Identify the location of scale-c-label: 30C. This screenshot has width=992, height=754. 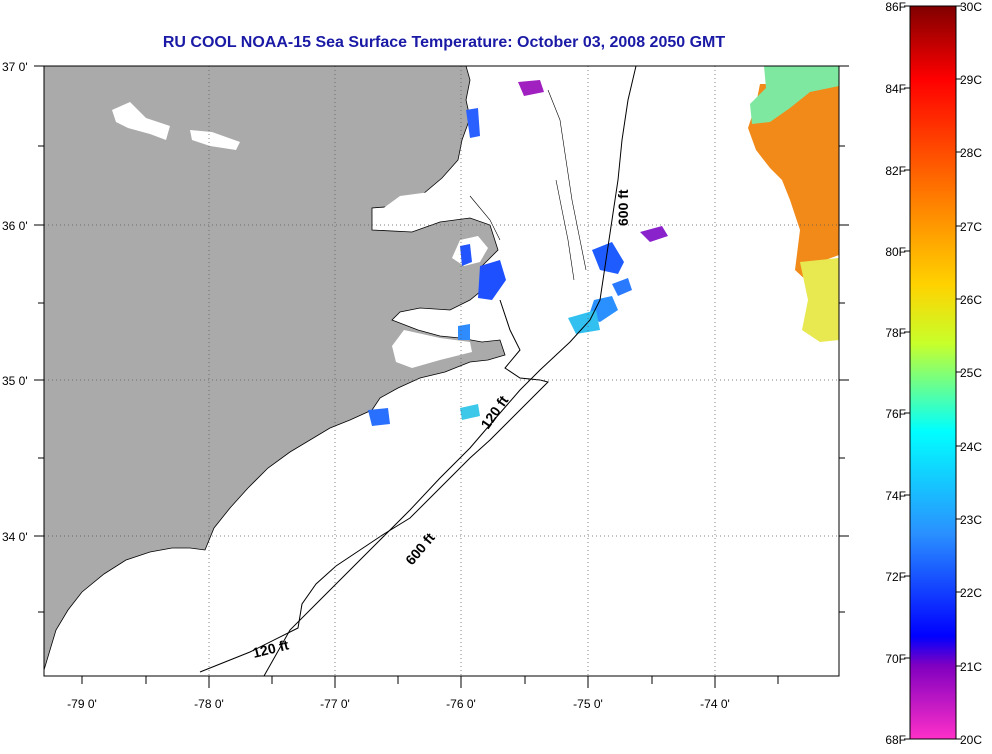
(971, 7).